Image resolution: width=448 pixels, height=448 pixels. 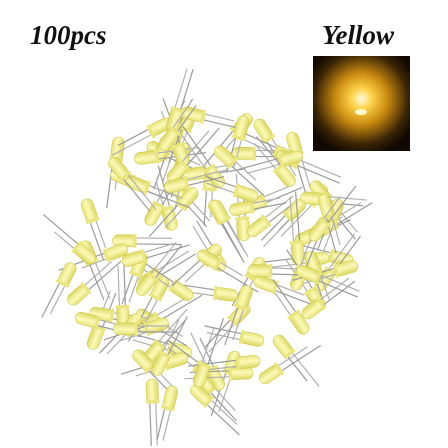 What do you see at coordinates (358, 35) in the screenshot?
I see `color-label: Yellow` at bounding box center [358, 35].